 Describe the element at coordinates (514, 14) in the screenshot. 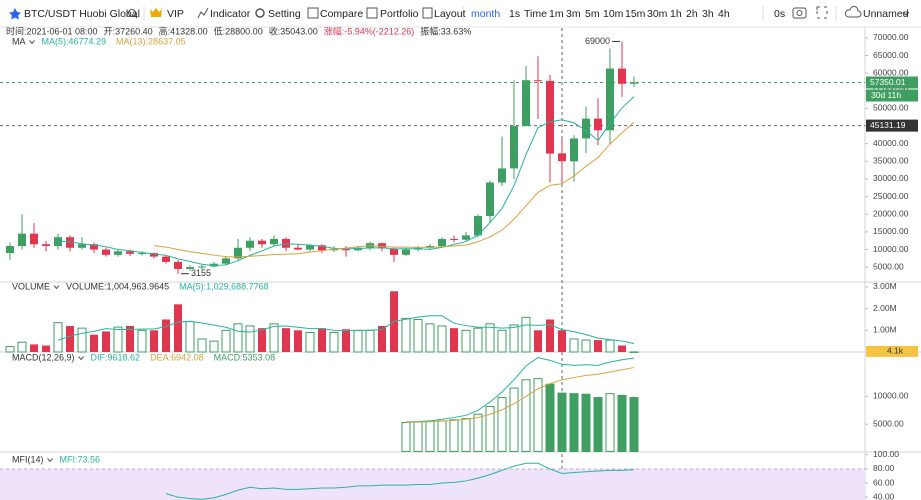

I see `interval-button: 1s` at that location.